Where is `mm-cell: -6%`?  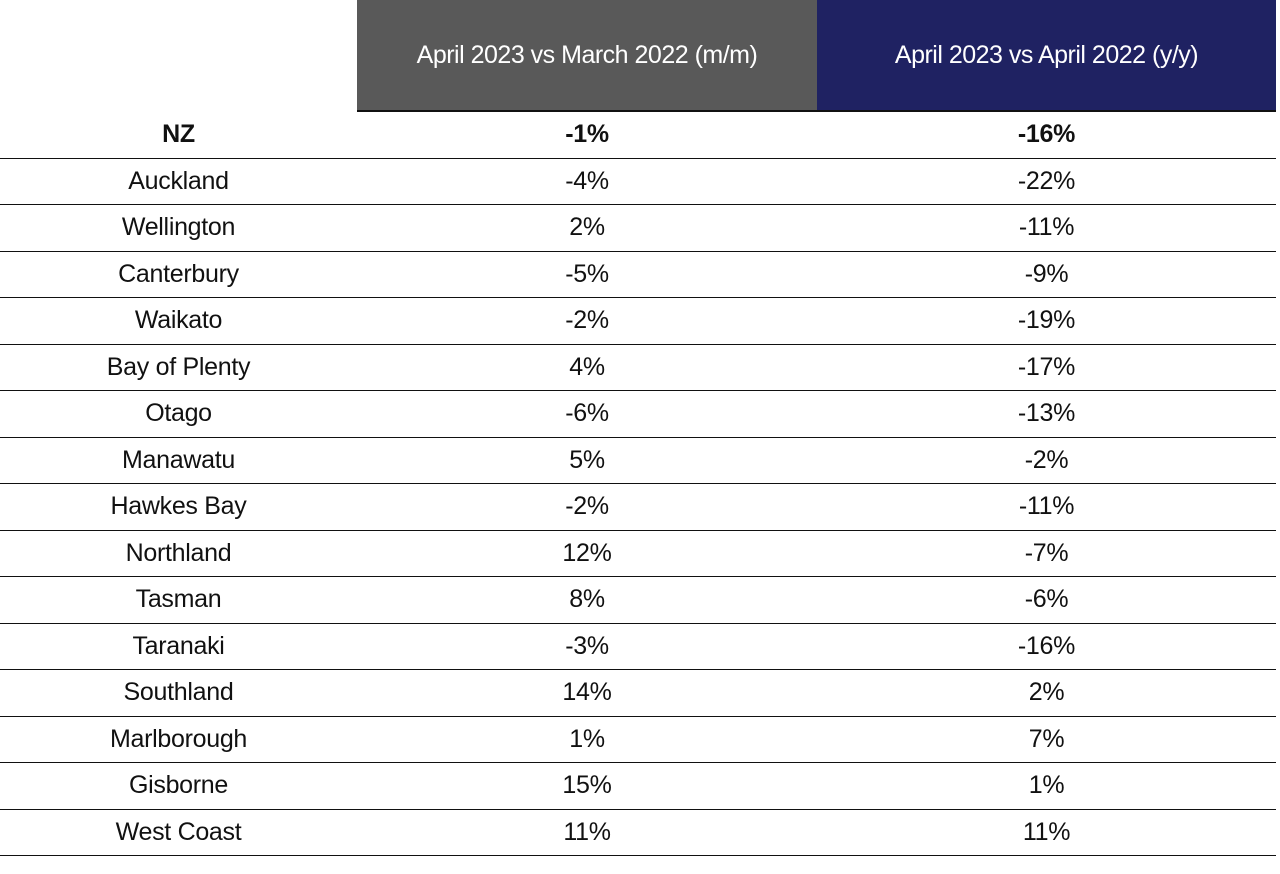
mm-cell: -6% is located at coordinates (587, 413).